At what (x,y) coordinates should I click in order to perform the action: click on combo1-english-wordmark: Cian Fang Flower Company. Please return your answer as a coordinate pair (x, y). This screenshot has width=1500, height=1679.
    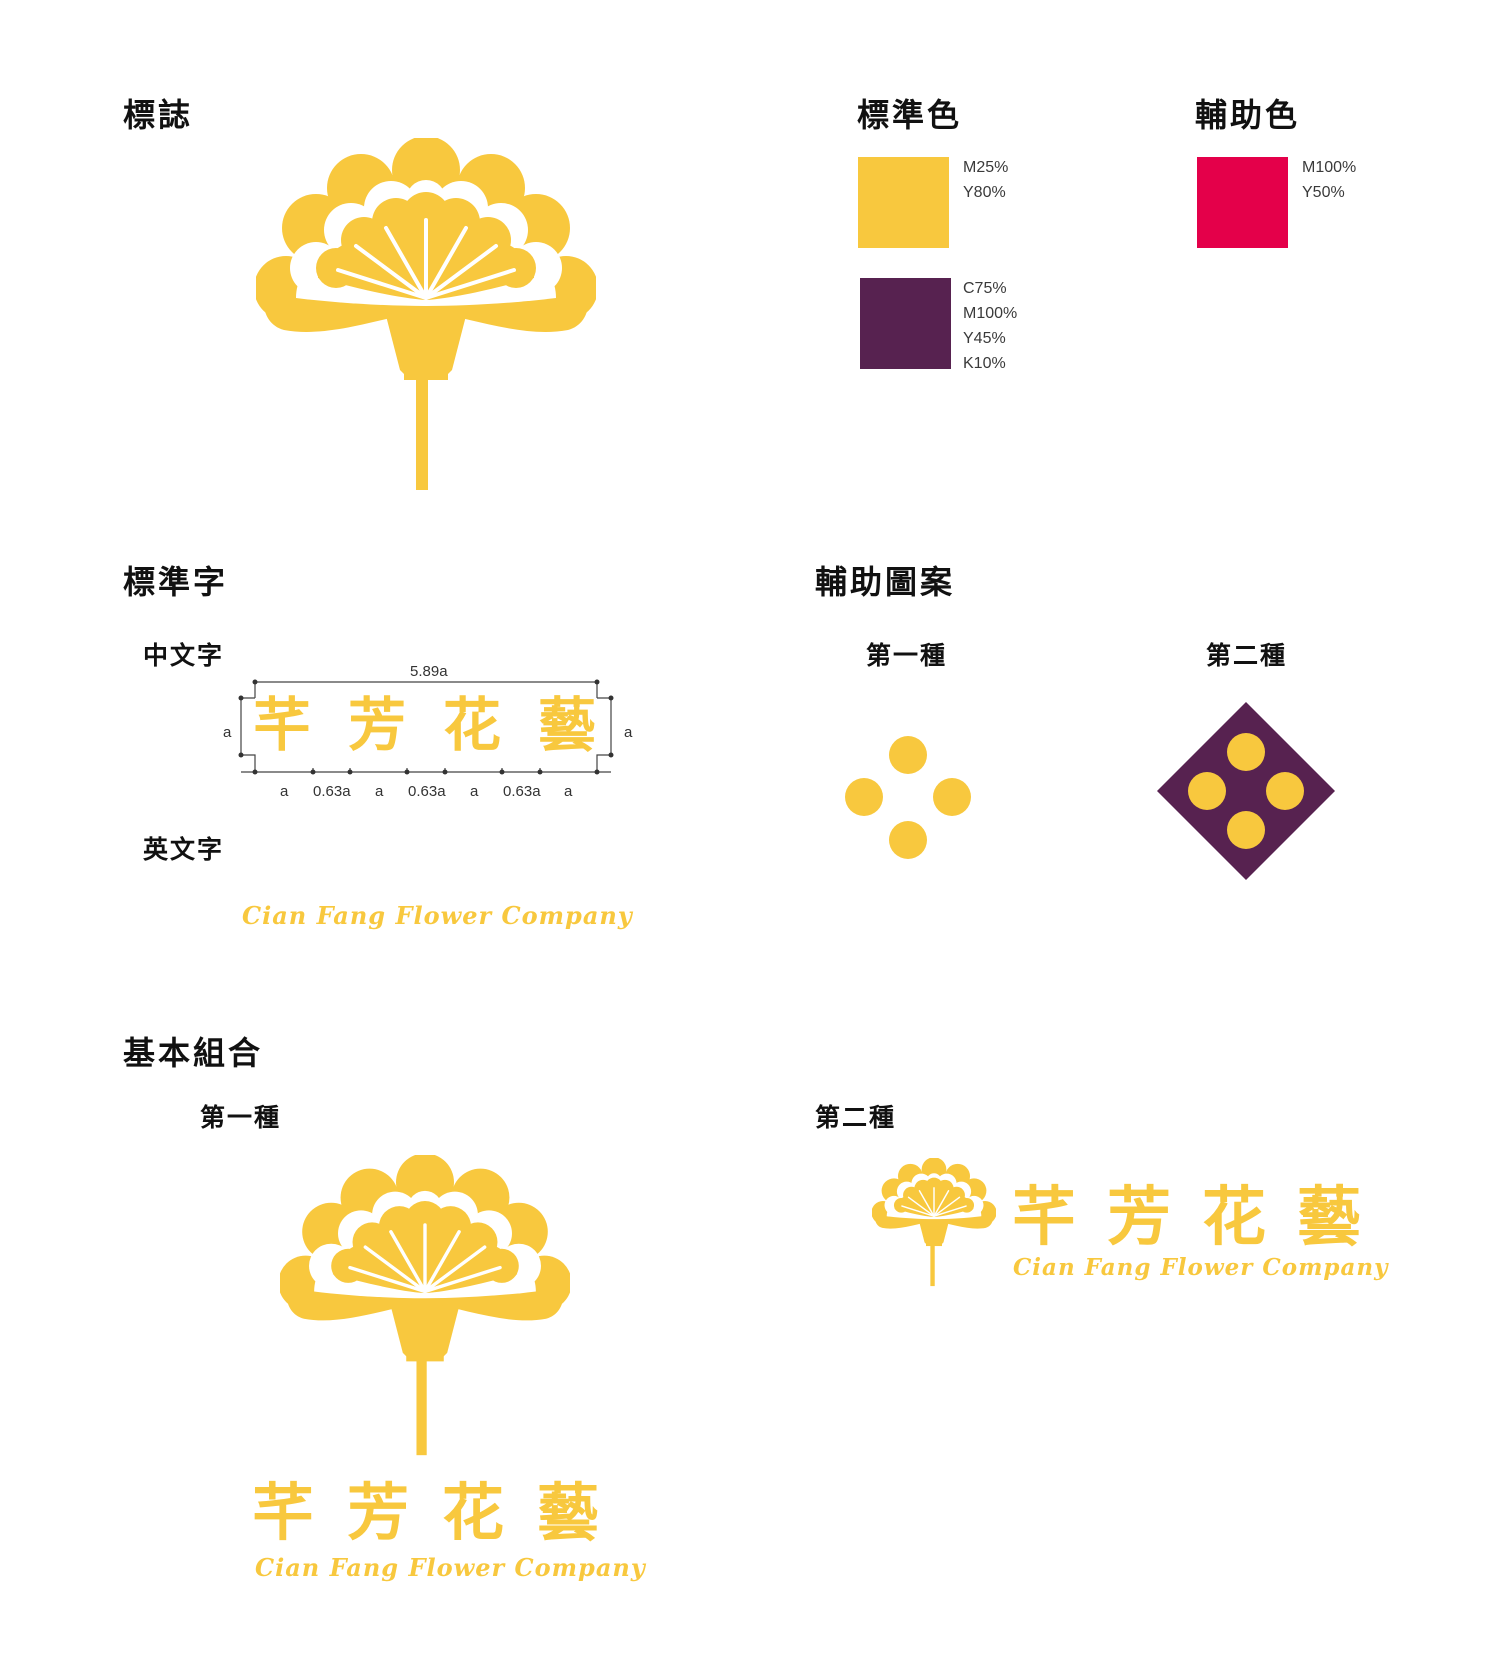
    Looking at the image, I should click on (450, 1567).